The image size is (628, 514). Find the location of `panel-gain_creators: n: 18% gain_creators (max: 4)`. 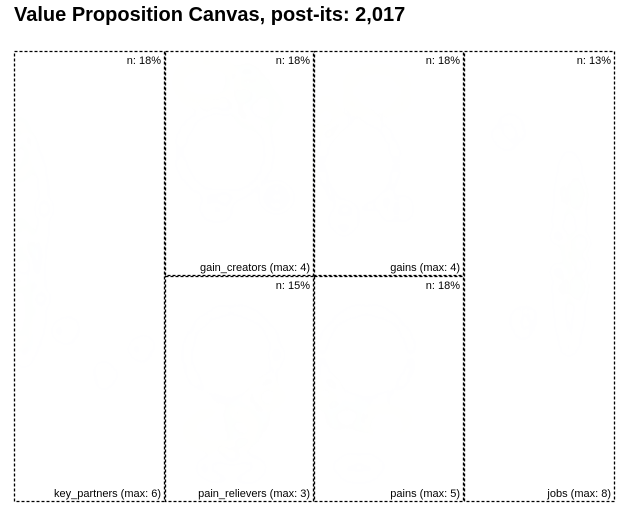

panel-gain_creators: n: 18% gain_creators (max: 4) is located at coordinates (239, 163).